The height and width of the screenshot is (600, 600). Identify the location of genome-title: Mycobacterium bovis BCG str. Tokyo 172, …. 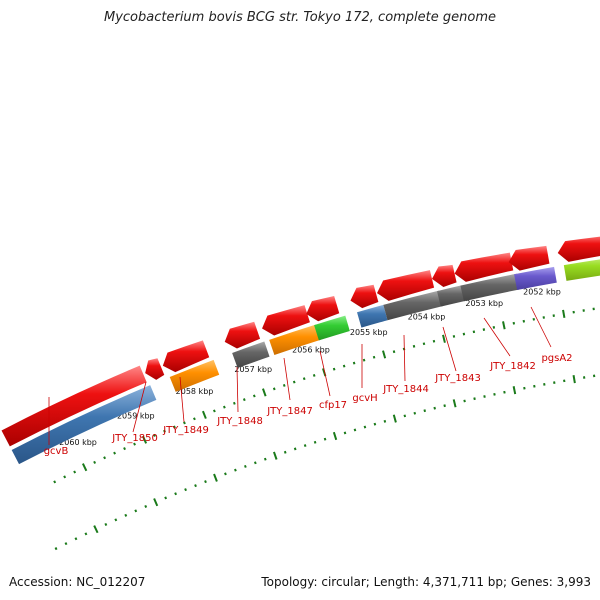
(300, 17).